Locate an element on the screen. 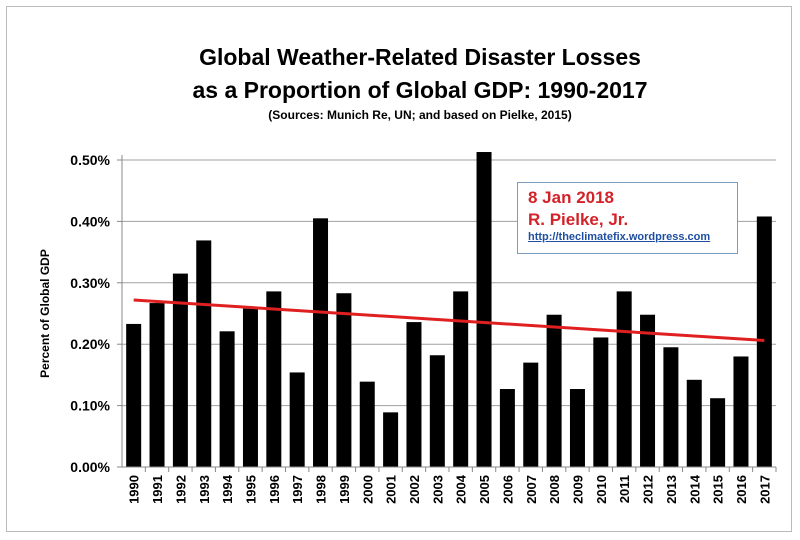 The height and width of the screenshot is (540, 800). x-tick-label: 1993 is located at coordinates (204, 489).